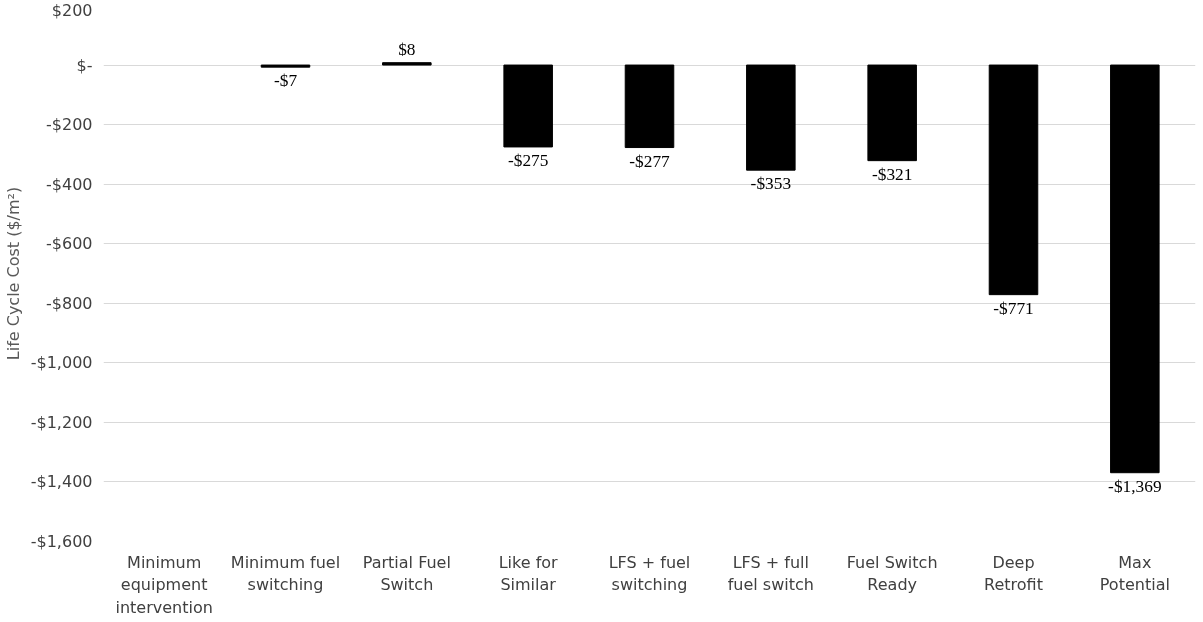  I want to click on data-label: -$353, so click(771, 184).